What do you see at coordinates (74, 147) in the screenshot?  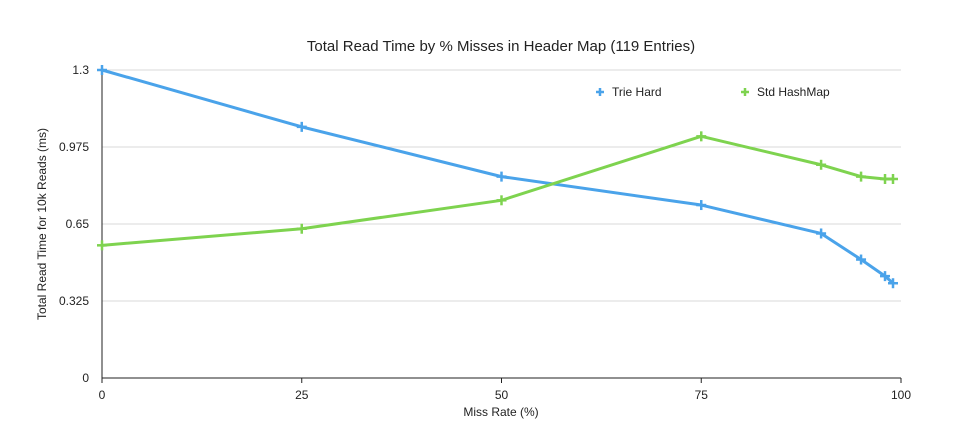 I see `y-tick-label: 0.975` at bounding box center [74, 147].